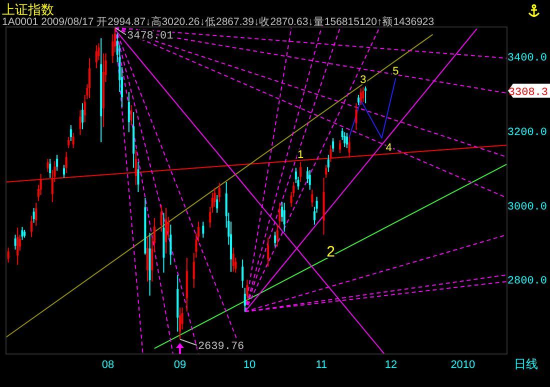  Describe the element at coordinates (389, 148) in the screenshot. I see `annotation: 4` at that location.